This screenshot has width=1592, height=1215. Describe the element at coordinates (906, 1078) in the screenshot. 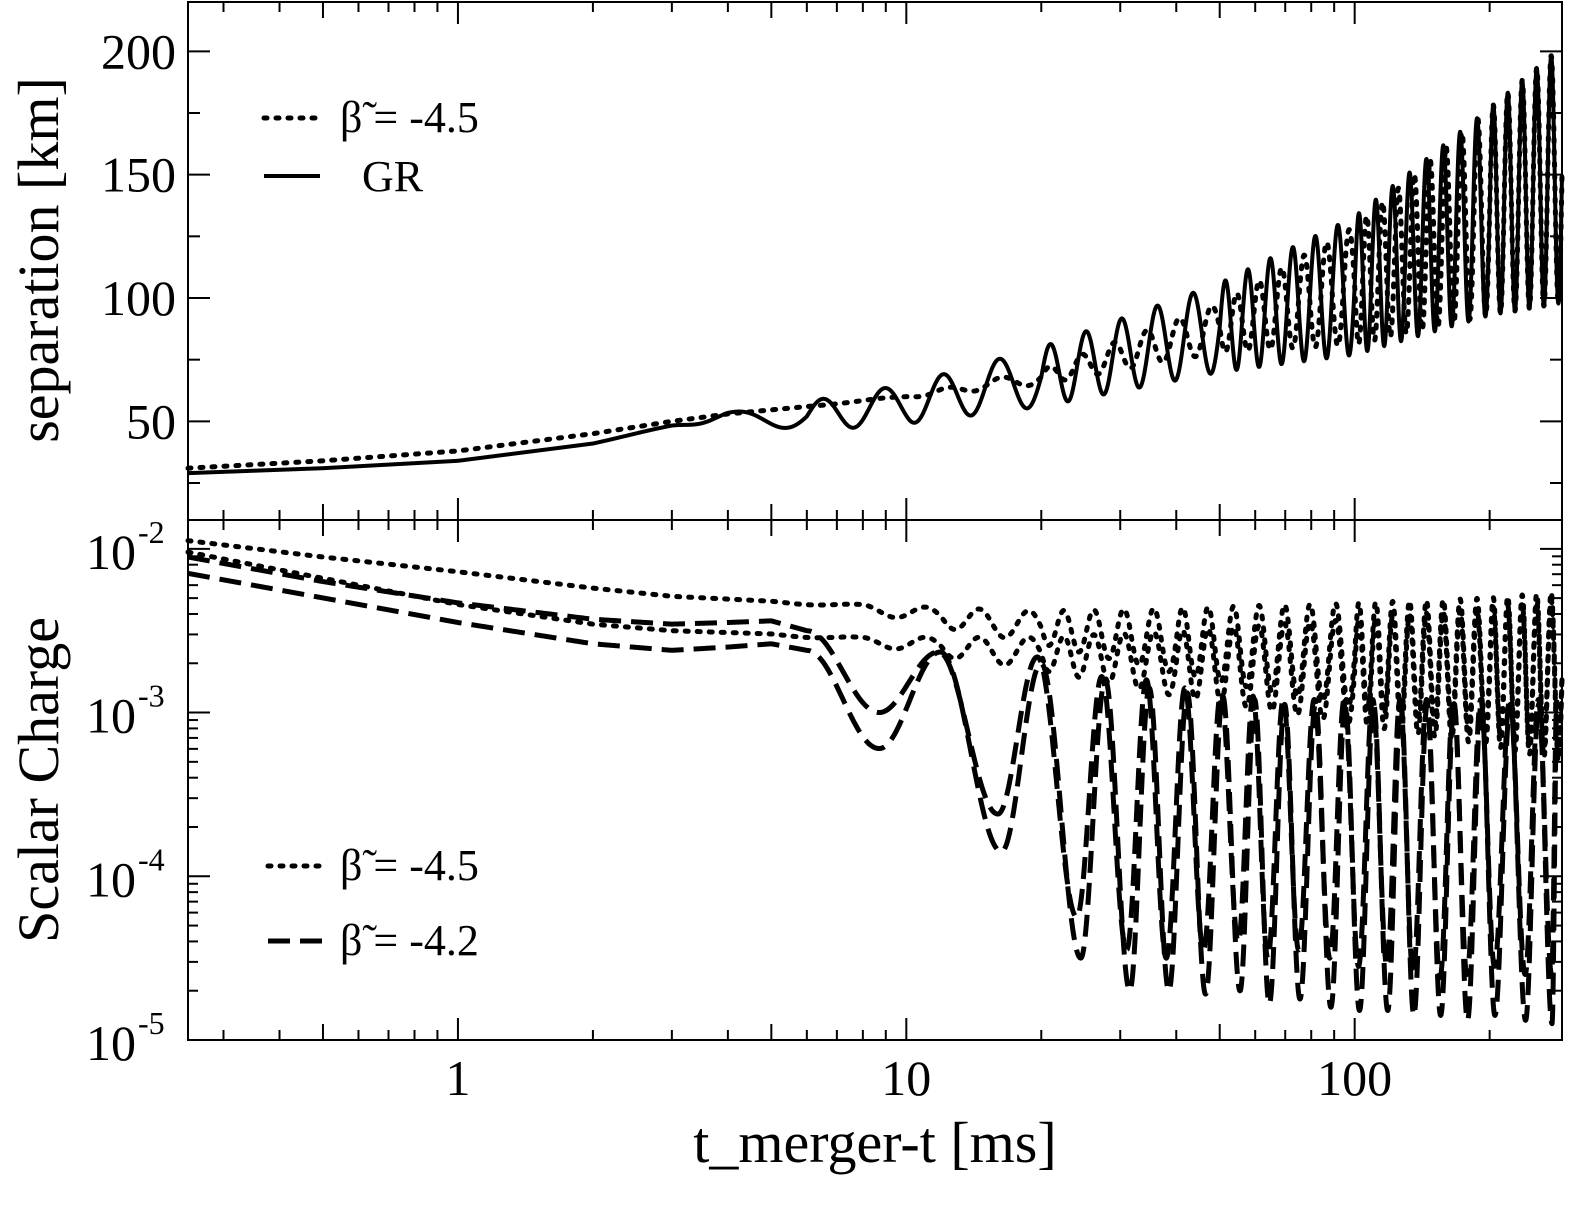

I see `xtick-label: 10` at that location.